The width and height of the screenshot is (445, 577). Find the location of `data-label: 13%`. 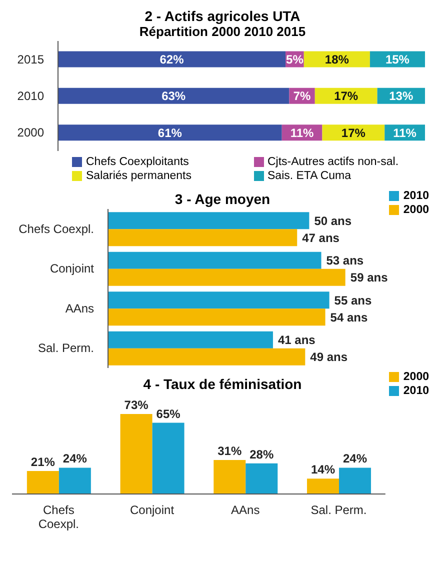

data-label: 13% is located at coordinates (401, 96).